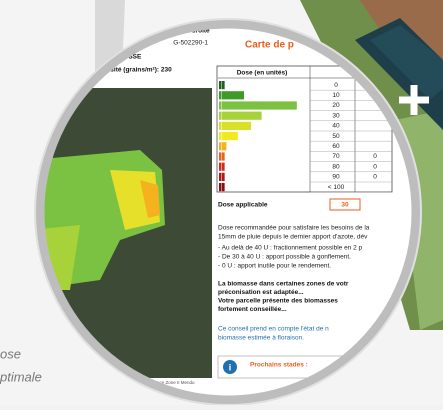  I want to click on next-stages: Prochains stades :, so click(279, 365).